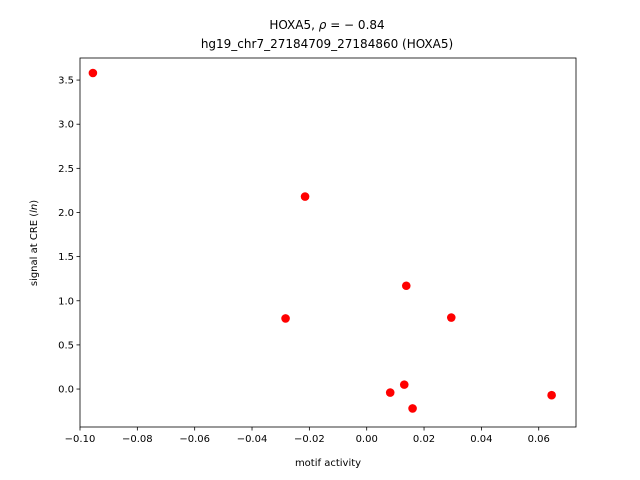  Describe the element at coordinates (539, 439) in the screenshot. I see `x-tick-label: 0.06` at that location.